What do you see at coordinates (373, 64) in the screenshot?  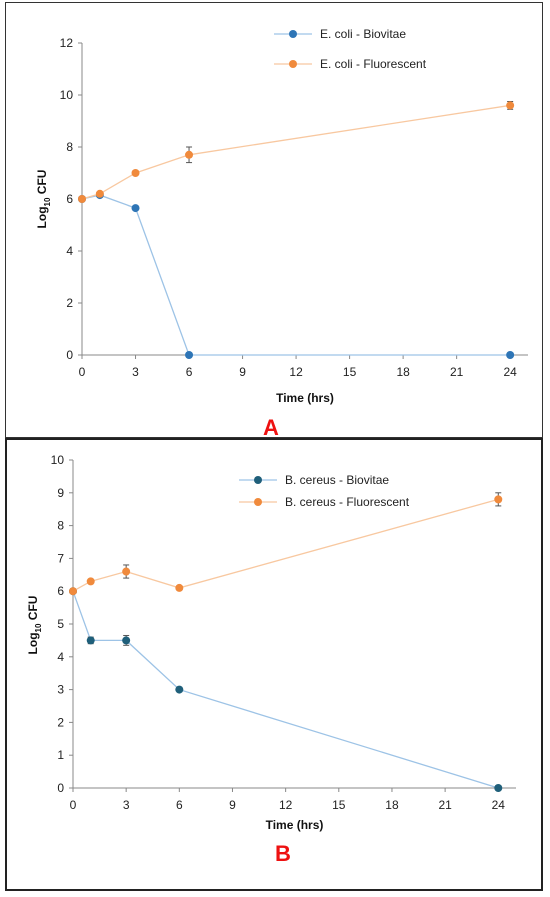 I see `legend-label-2: E. coli - Fluorescent` at bounding box center [373, 64].